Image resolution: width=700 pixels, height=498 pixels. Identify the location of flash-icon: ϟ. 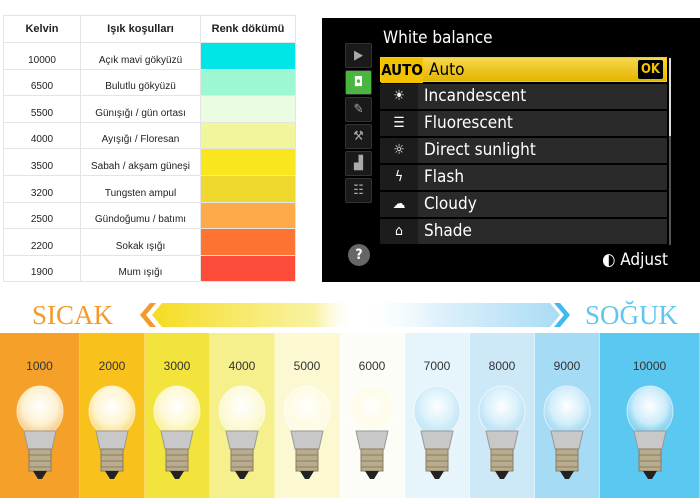
(399, 177).